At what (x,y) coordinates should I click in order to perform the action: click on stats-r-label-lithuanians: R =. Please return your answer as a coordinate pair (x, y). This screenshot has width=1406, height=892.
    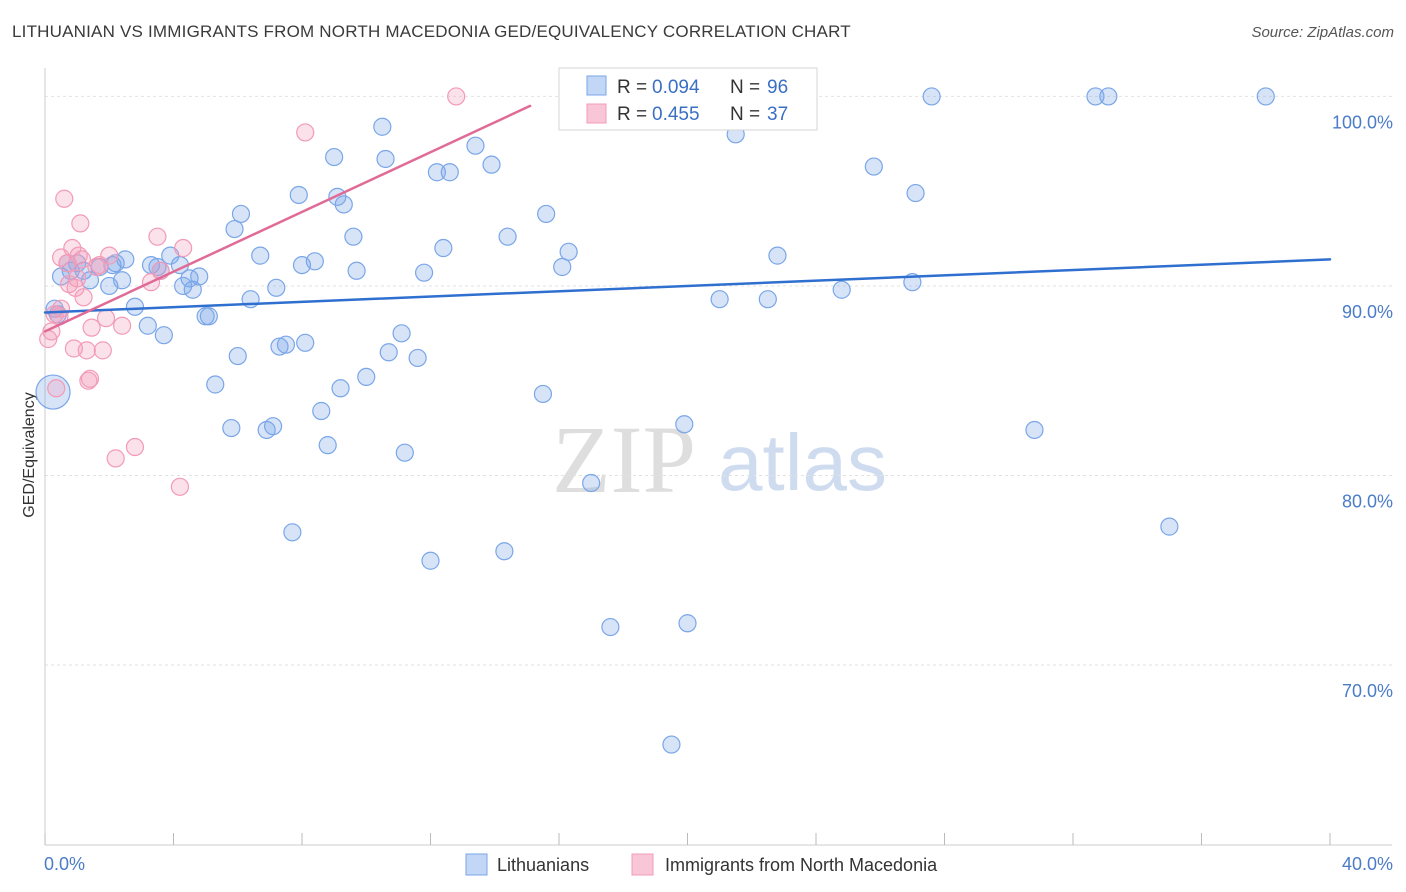
    Looking at the image, I should click on (634, 87).